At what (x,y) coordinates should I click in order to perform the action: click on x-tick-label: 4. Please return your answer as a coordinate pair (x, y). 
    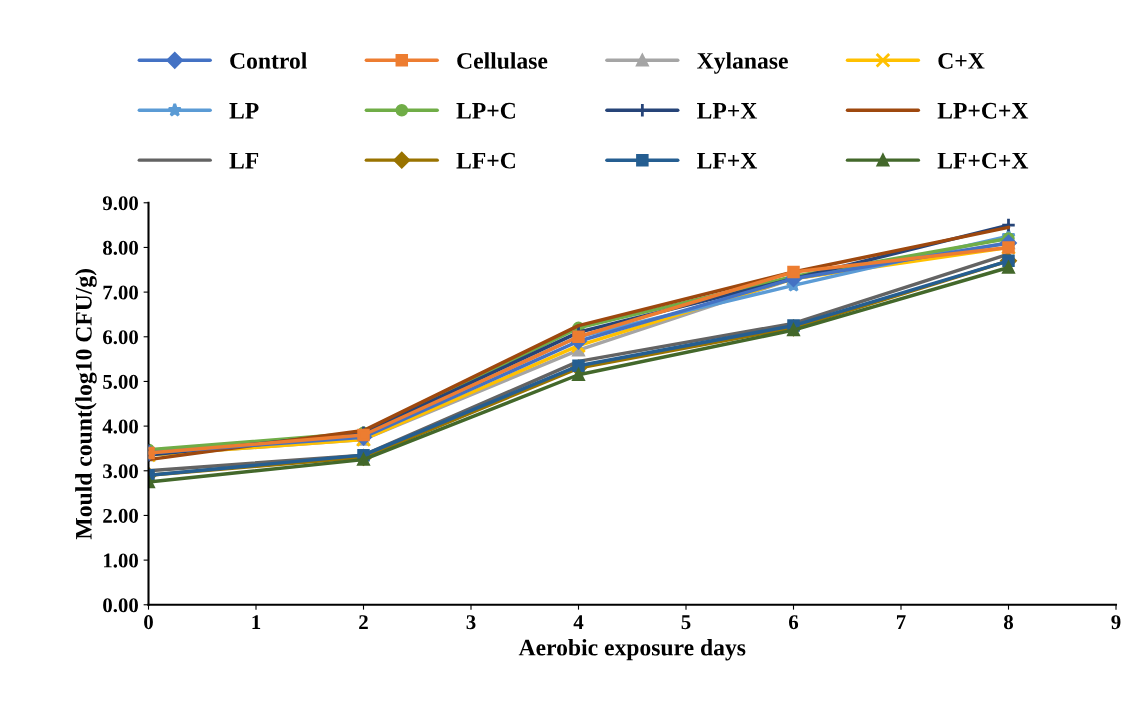
    Looking at the image, I should click on (578, 622).